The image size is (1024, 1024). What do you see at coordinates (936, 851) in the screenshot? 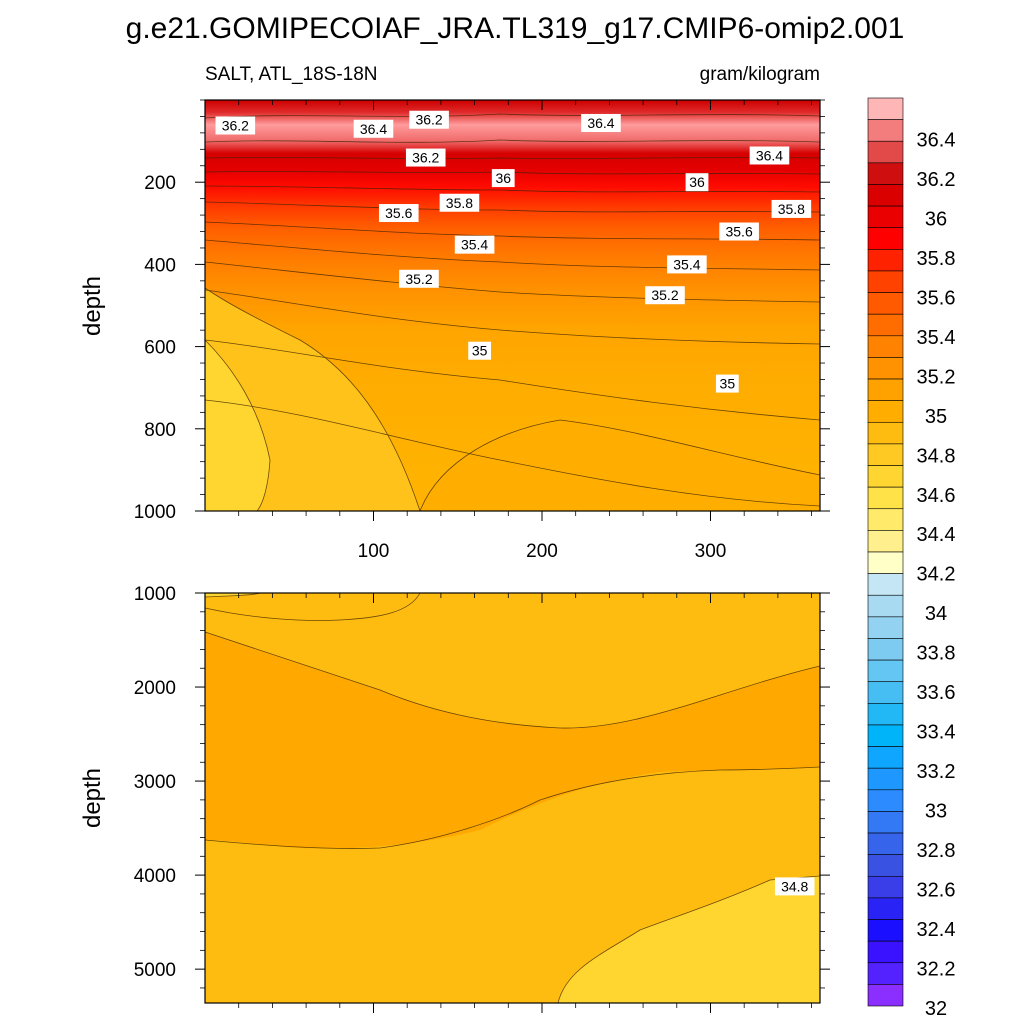
I see `colorbar-label: 32.8` at bounding box center [936, 851].